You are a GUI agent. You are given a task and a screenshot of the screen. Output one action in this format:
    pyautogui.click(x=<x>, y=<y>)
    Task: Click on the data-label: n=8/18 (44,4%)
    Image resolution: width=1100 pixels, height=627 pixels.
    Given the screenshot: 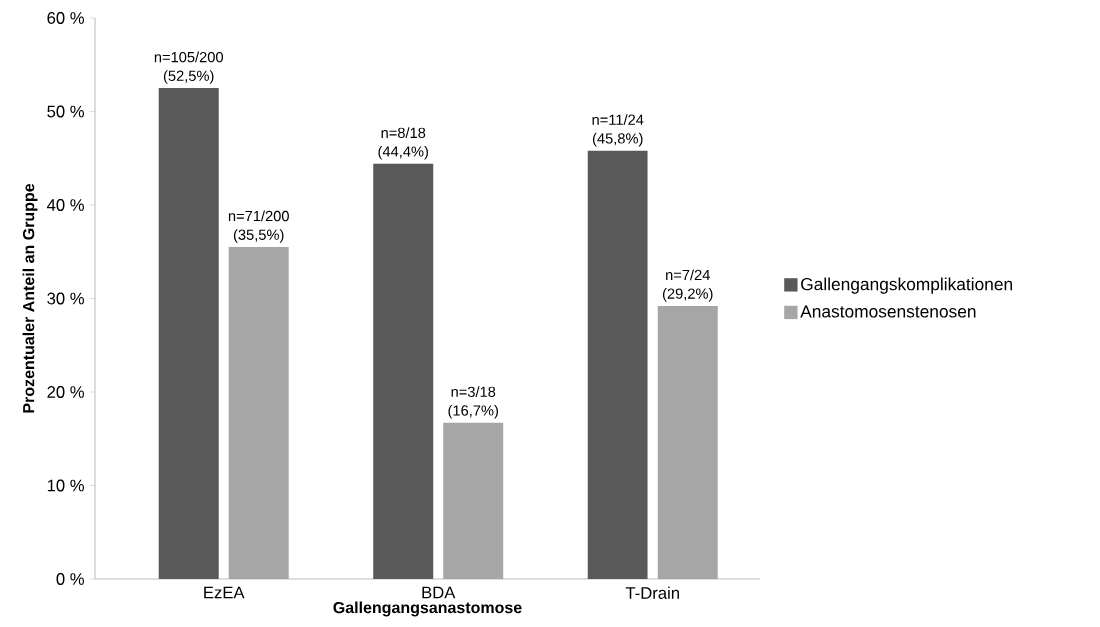 What is the action you would take?
    pyautogui.click(x=403, y=143)
    